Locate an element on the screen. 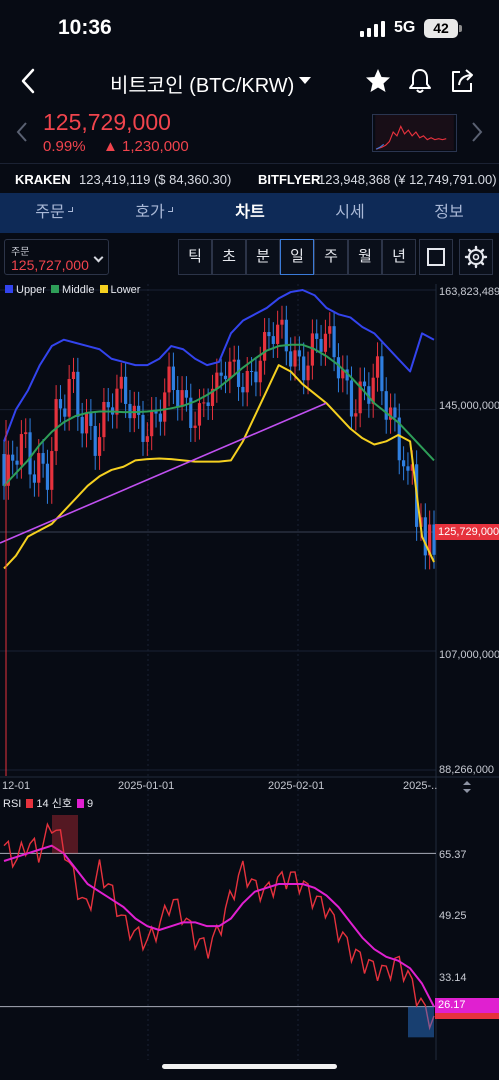 This screenshot has height=1080, width=499. date-tick: 2025-.. is located at coordinates (420, 786).